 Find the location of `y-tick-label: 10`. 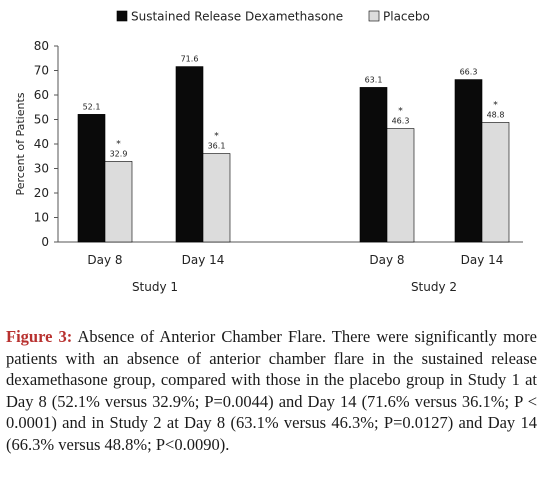

y-tick-label: 10 is located at coordinates (41, 218).